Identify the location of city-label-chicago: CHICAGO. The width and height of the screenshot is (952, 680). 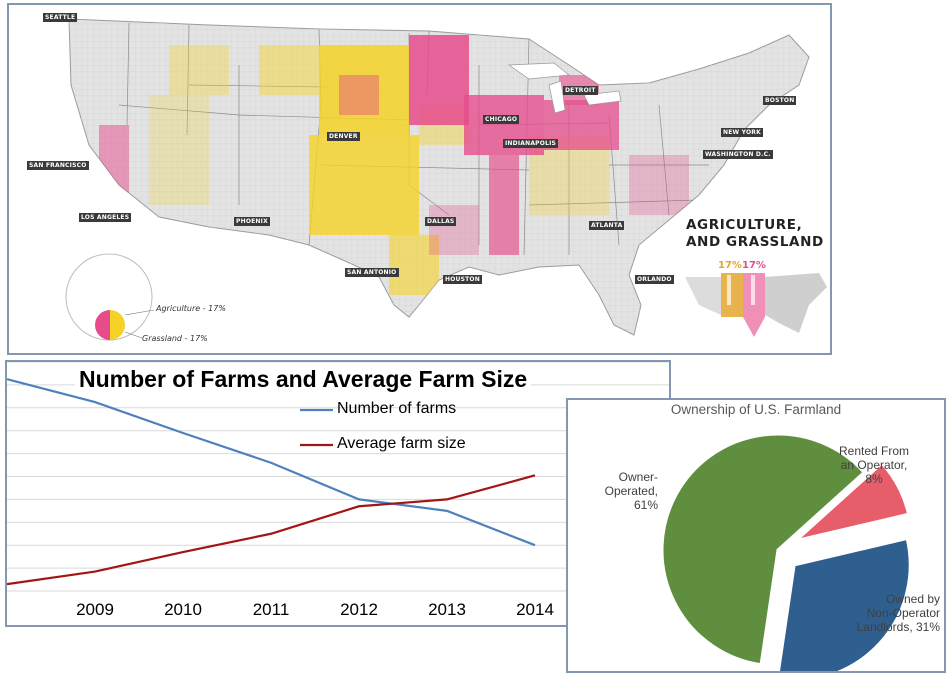
(501, 119).